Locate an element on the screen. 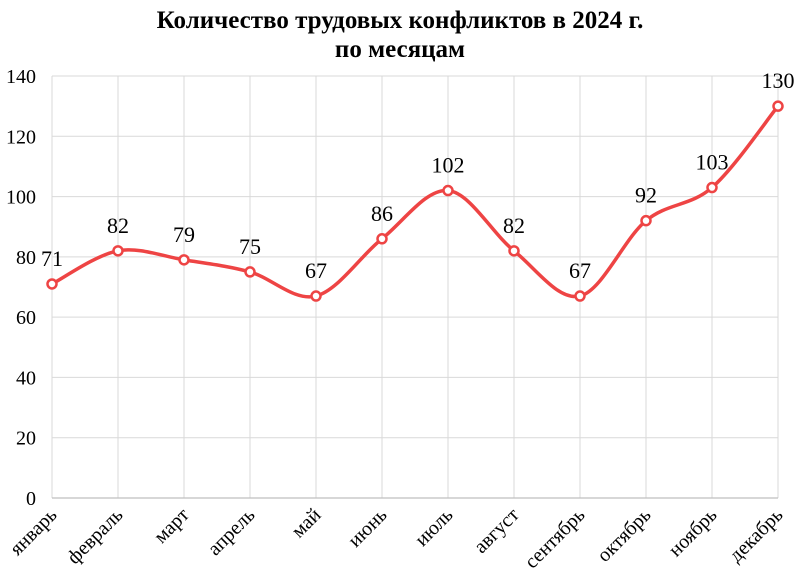 This screenshot has height=586, width=800. x-tick-label: август is located at coordinates (497, 531).